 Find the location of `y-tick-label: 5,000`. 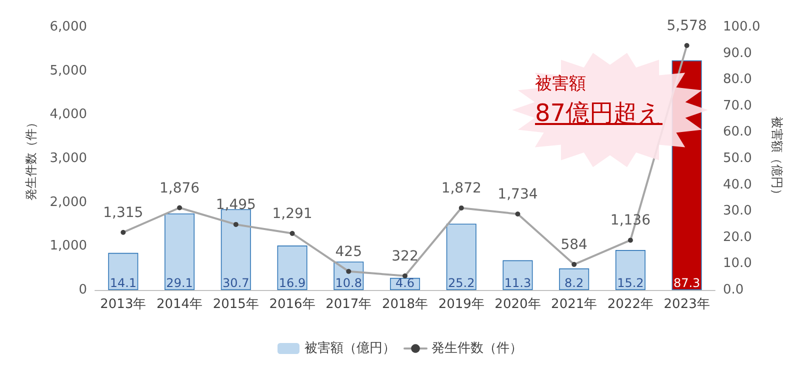

y-tick-label: 5,000 is located at coordinates (68, 70).